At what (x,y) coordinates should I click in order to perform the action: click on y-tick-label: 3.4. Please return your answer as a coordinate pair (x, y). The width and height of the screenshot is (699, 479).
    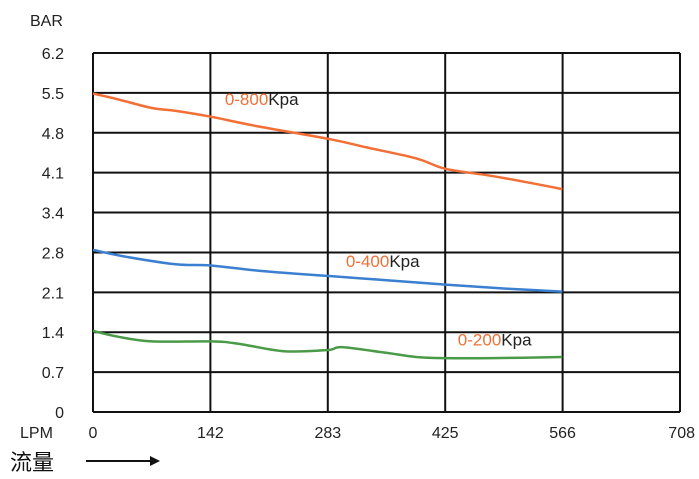
    Looking at the image, I should click on (53, 214).